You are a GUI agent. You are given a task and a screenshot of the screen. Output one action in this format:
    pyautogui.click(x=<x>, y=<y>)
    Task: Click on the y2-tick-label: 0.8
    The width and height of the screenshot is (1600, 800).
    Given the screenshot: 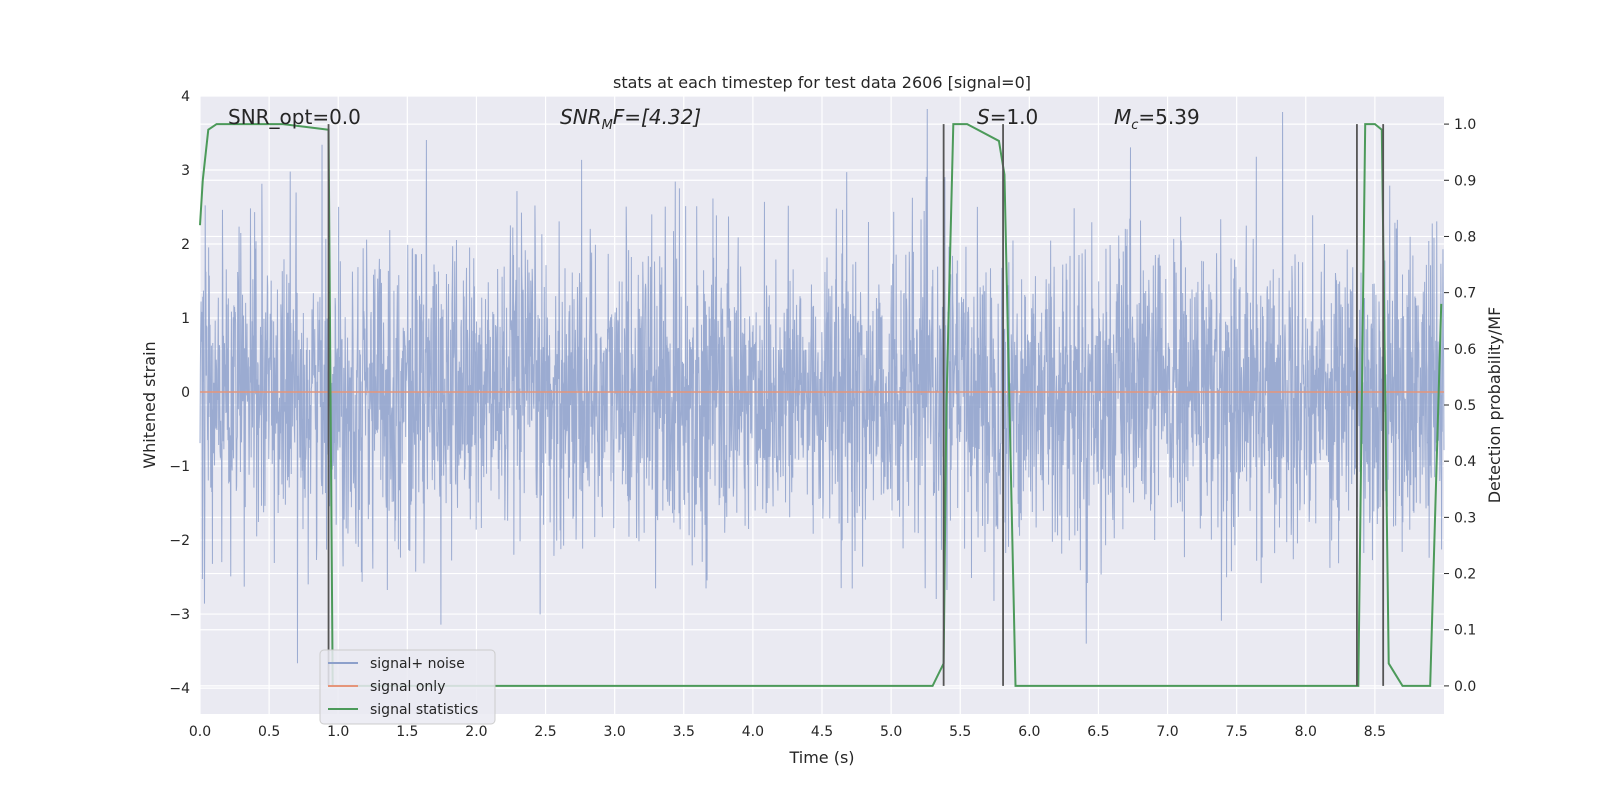 What is the action you would take?
    pyautogui.click(x=1465, y=237)
    